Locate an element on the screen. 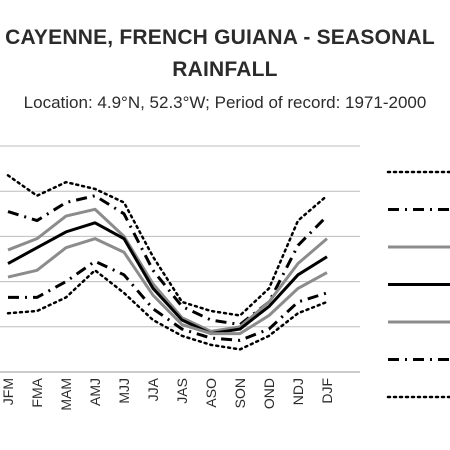  chart-title-line-2: RAINFALL is located at coordinates (225, 69).